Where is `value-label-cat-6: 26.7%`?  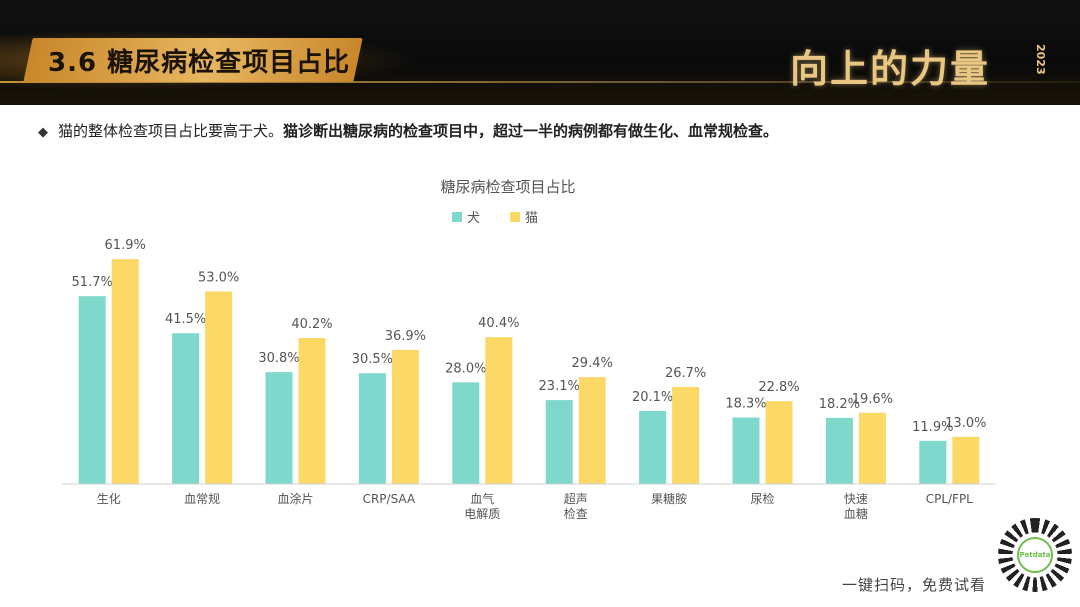
value-label-cat-6: 26.7% is located at coordinates (685, 373).